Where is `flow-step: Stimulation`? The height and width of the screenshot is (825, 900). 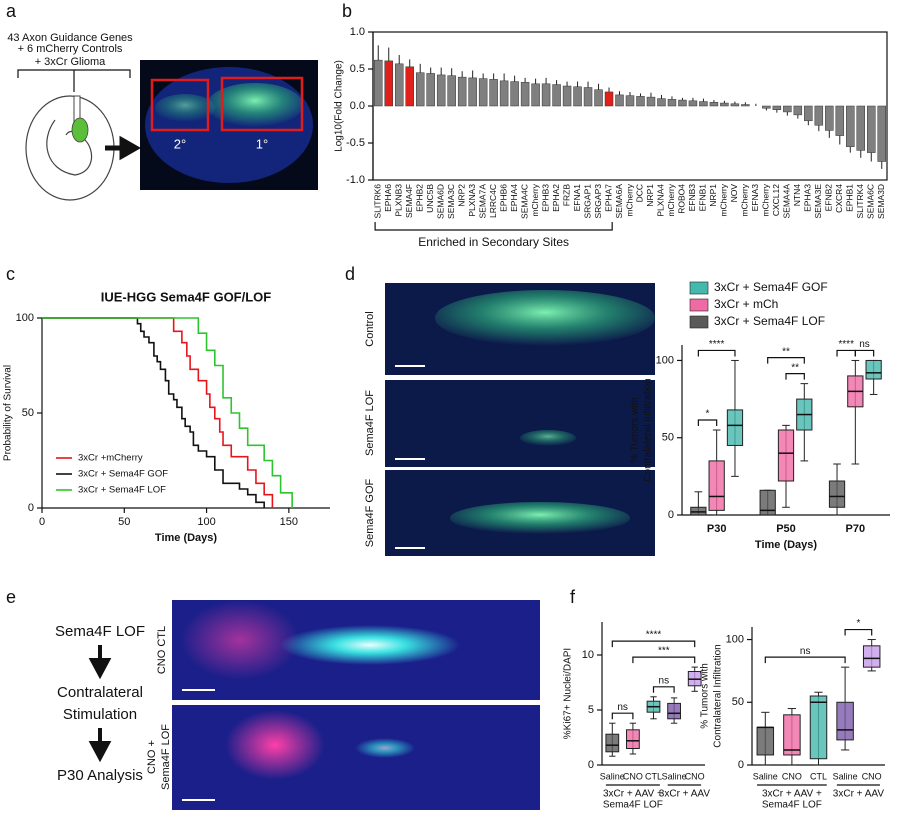 flow-step: Stimulation is located at coordinates (100, 714).